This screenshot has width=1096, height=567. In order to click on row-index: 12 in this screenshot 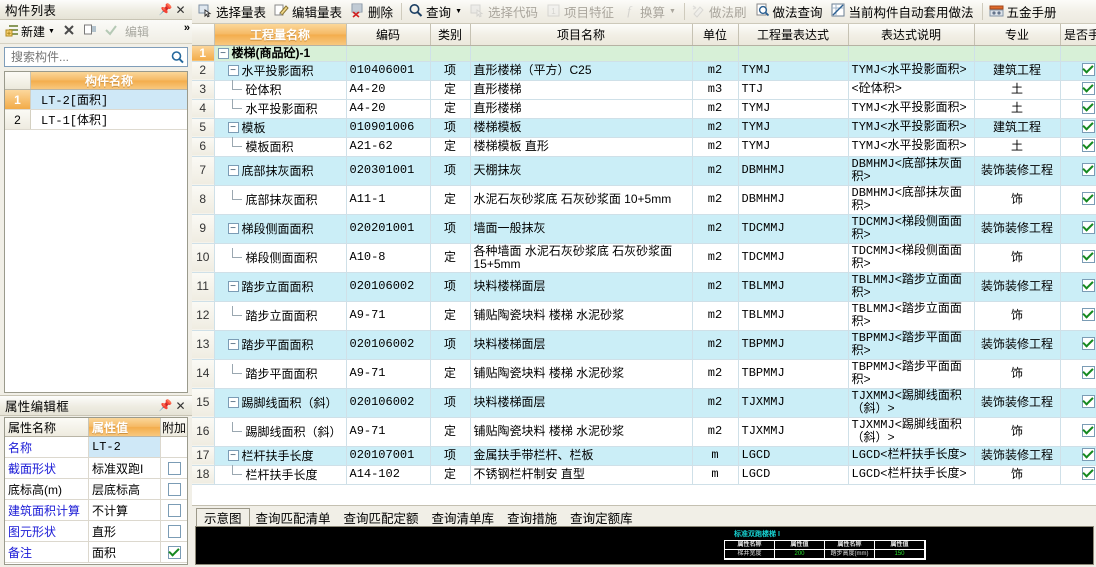, I will do `click(203, 316)`.